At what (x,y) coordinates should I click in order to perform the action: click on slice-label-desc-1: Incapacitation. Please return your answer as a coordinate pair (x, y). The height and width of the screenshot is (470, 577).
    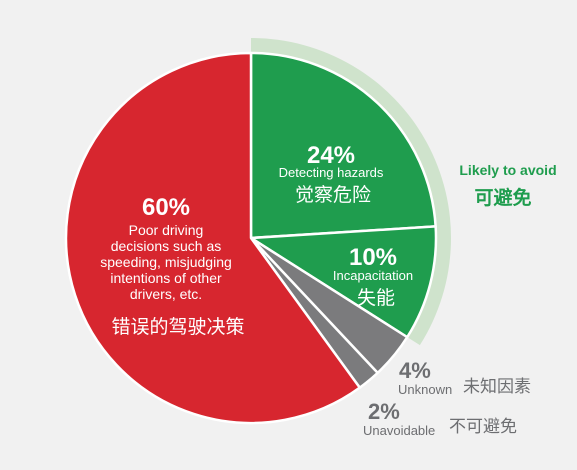
    Looking at the image, I should click on (373, 275).